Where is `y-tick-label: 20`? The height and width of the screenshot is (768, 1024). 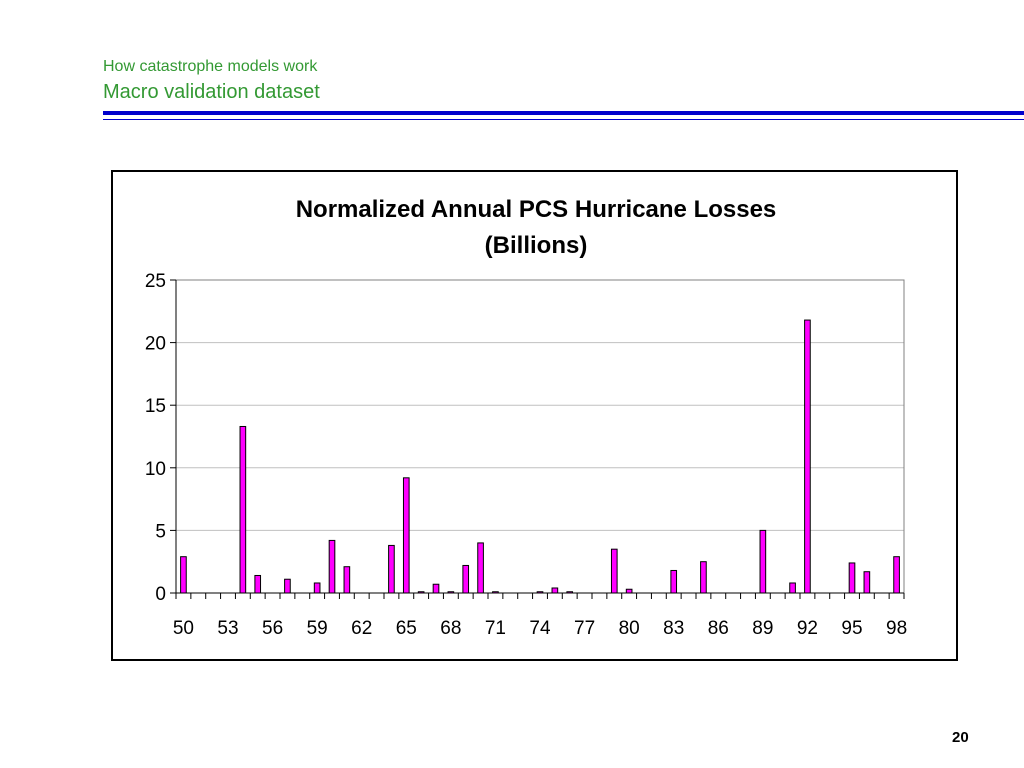
y-tick-label: 20 is located at coordinates (155, 344).